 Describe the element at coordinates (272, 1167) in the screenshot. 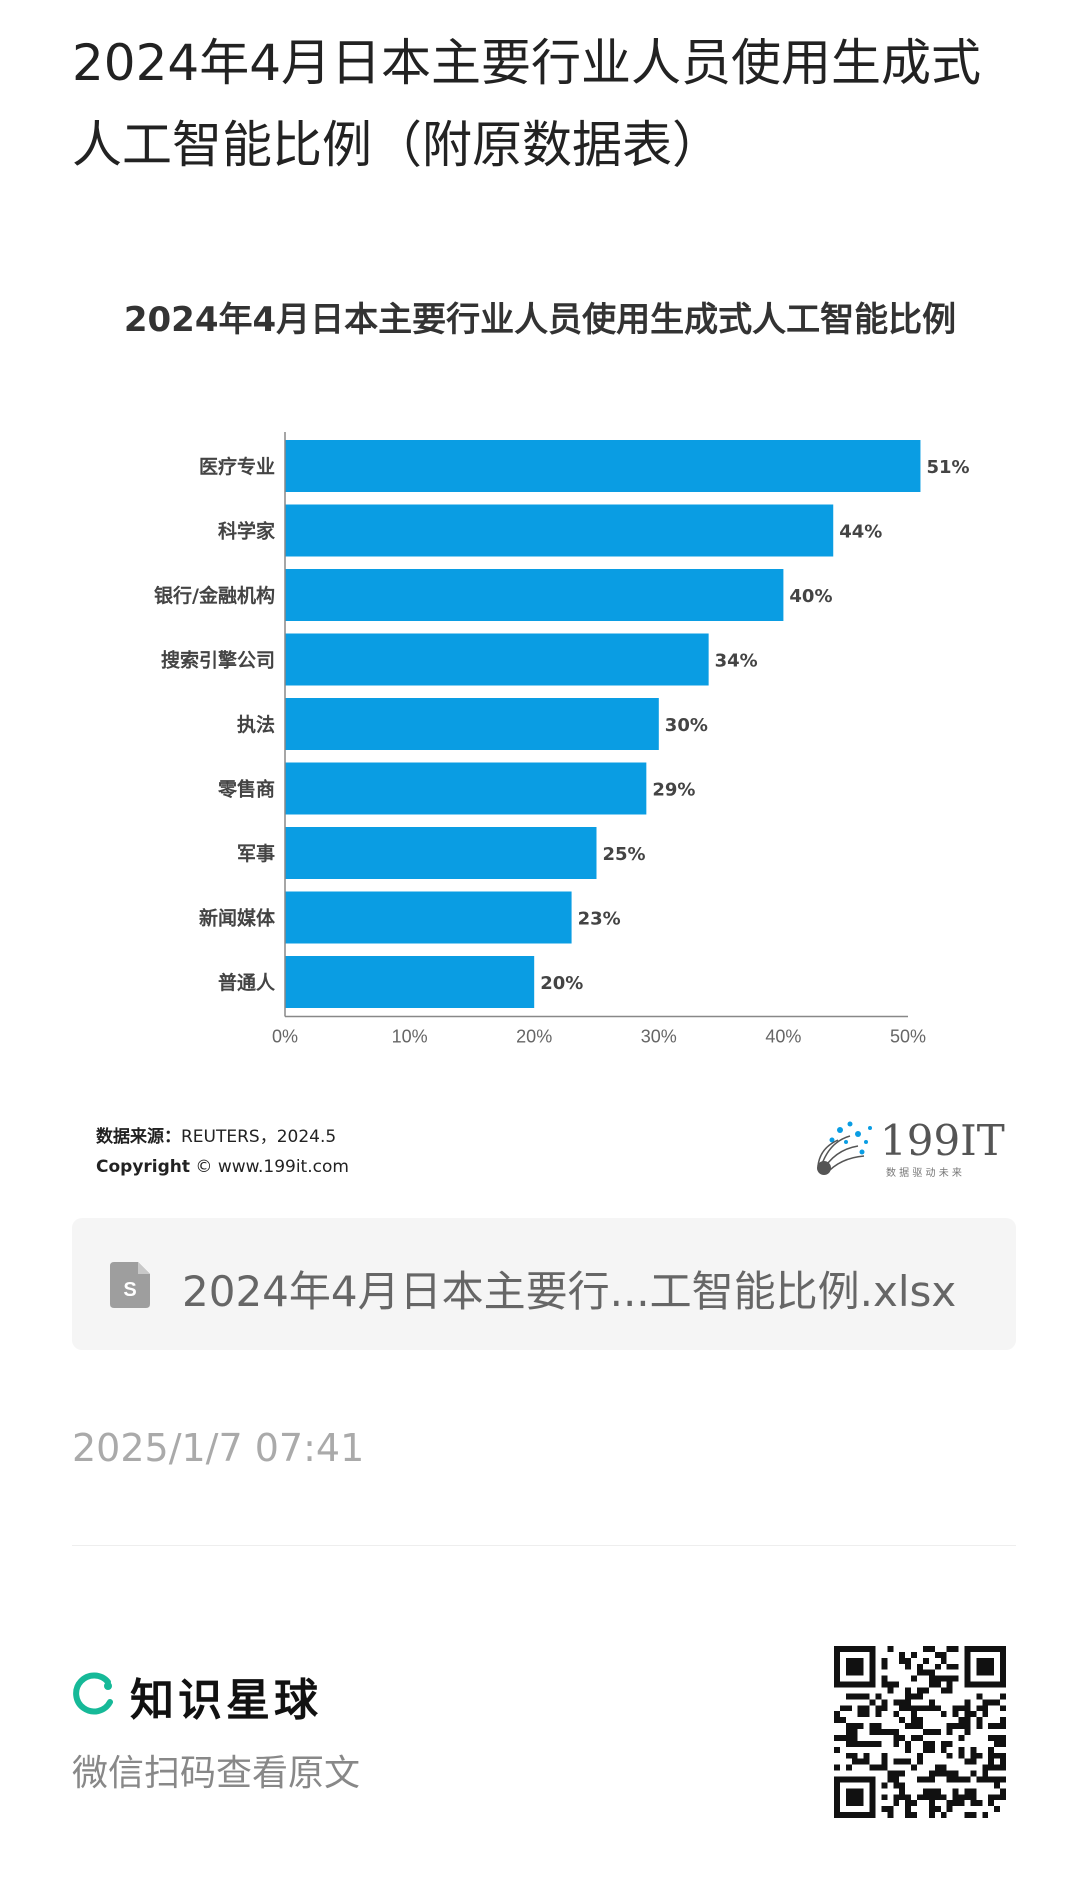

I see `copyright-value: © www.199it.com` at that location.